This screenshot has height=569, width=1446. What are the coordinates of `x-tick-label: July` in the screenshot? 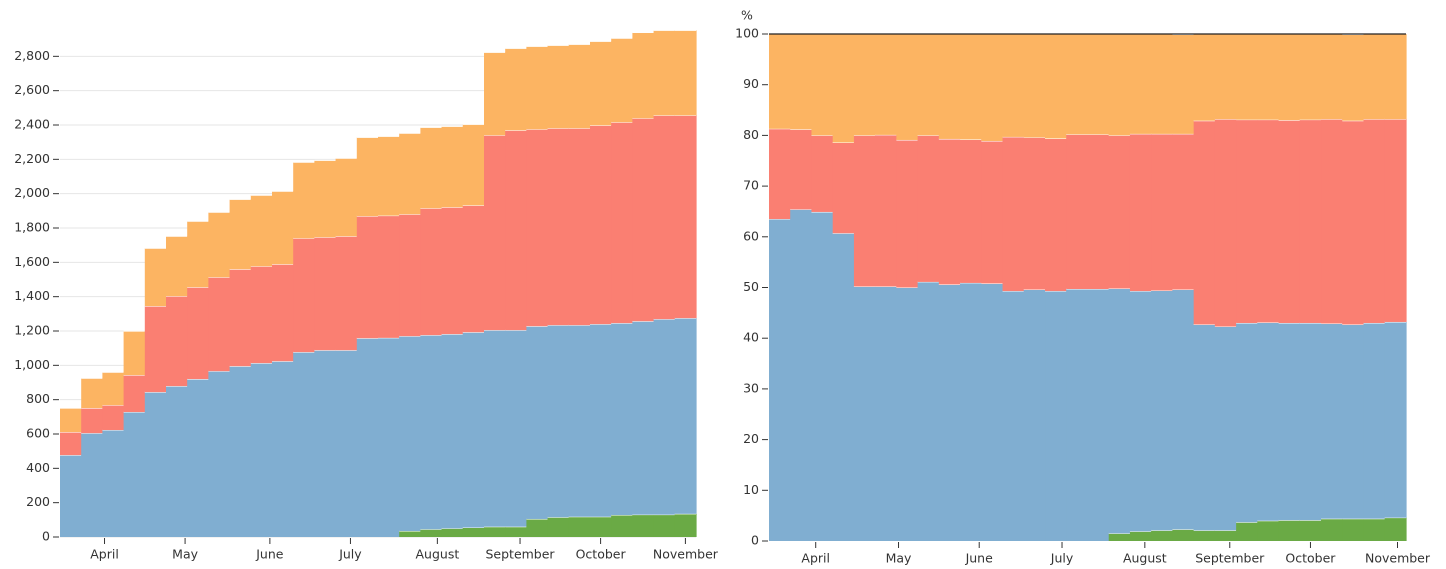 It's located at (350, 554).